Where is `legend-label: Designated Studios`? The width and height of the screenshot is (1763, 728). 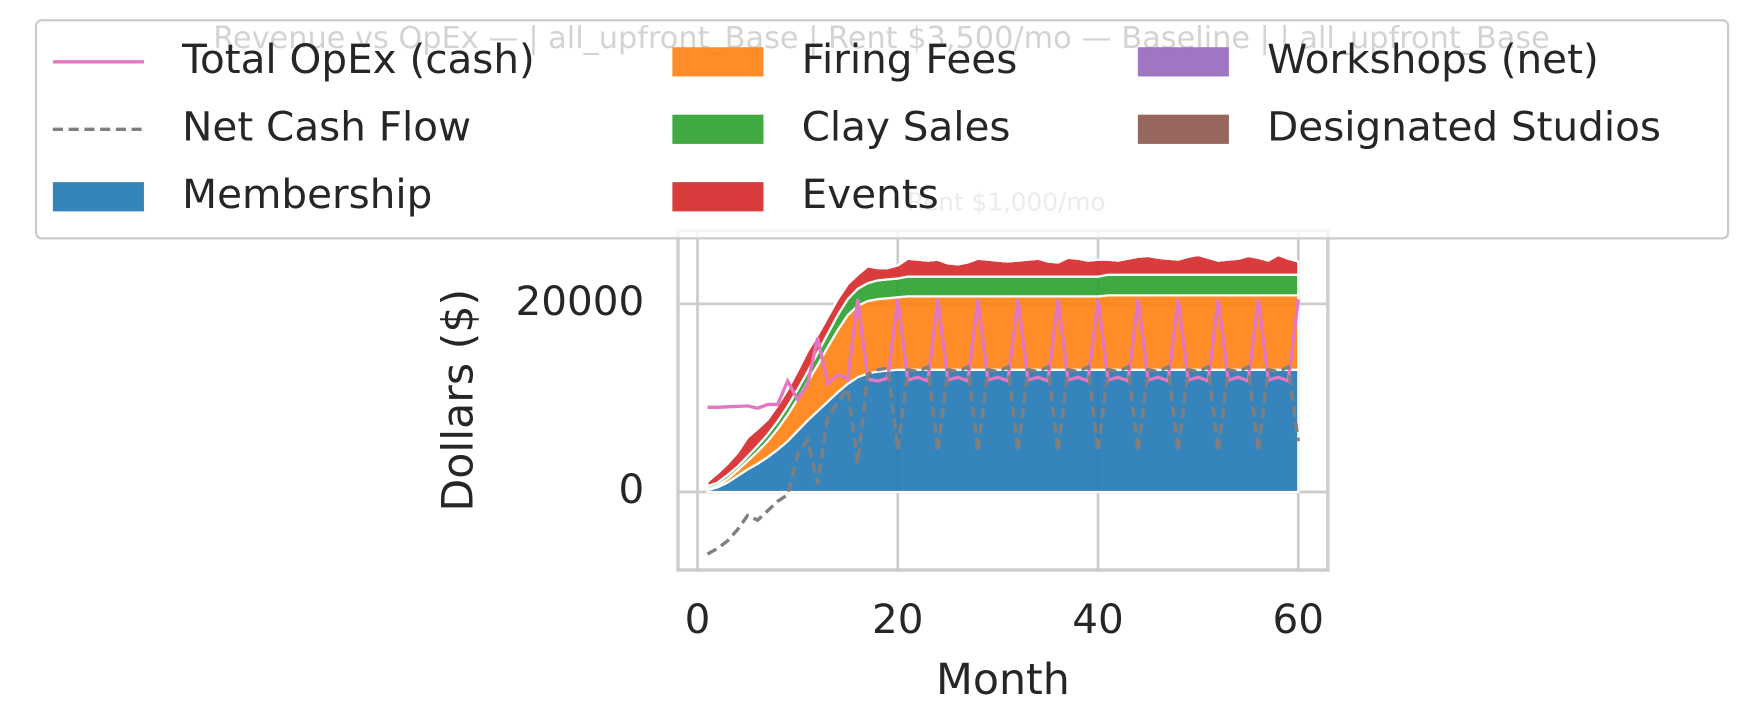 legend-label: Designated Studios is located at coordinates (1464, 126).